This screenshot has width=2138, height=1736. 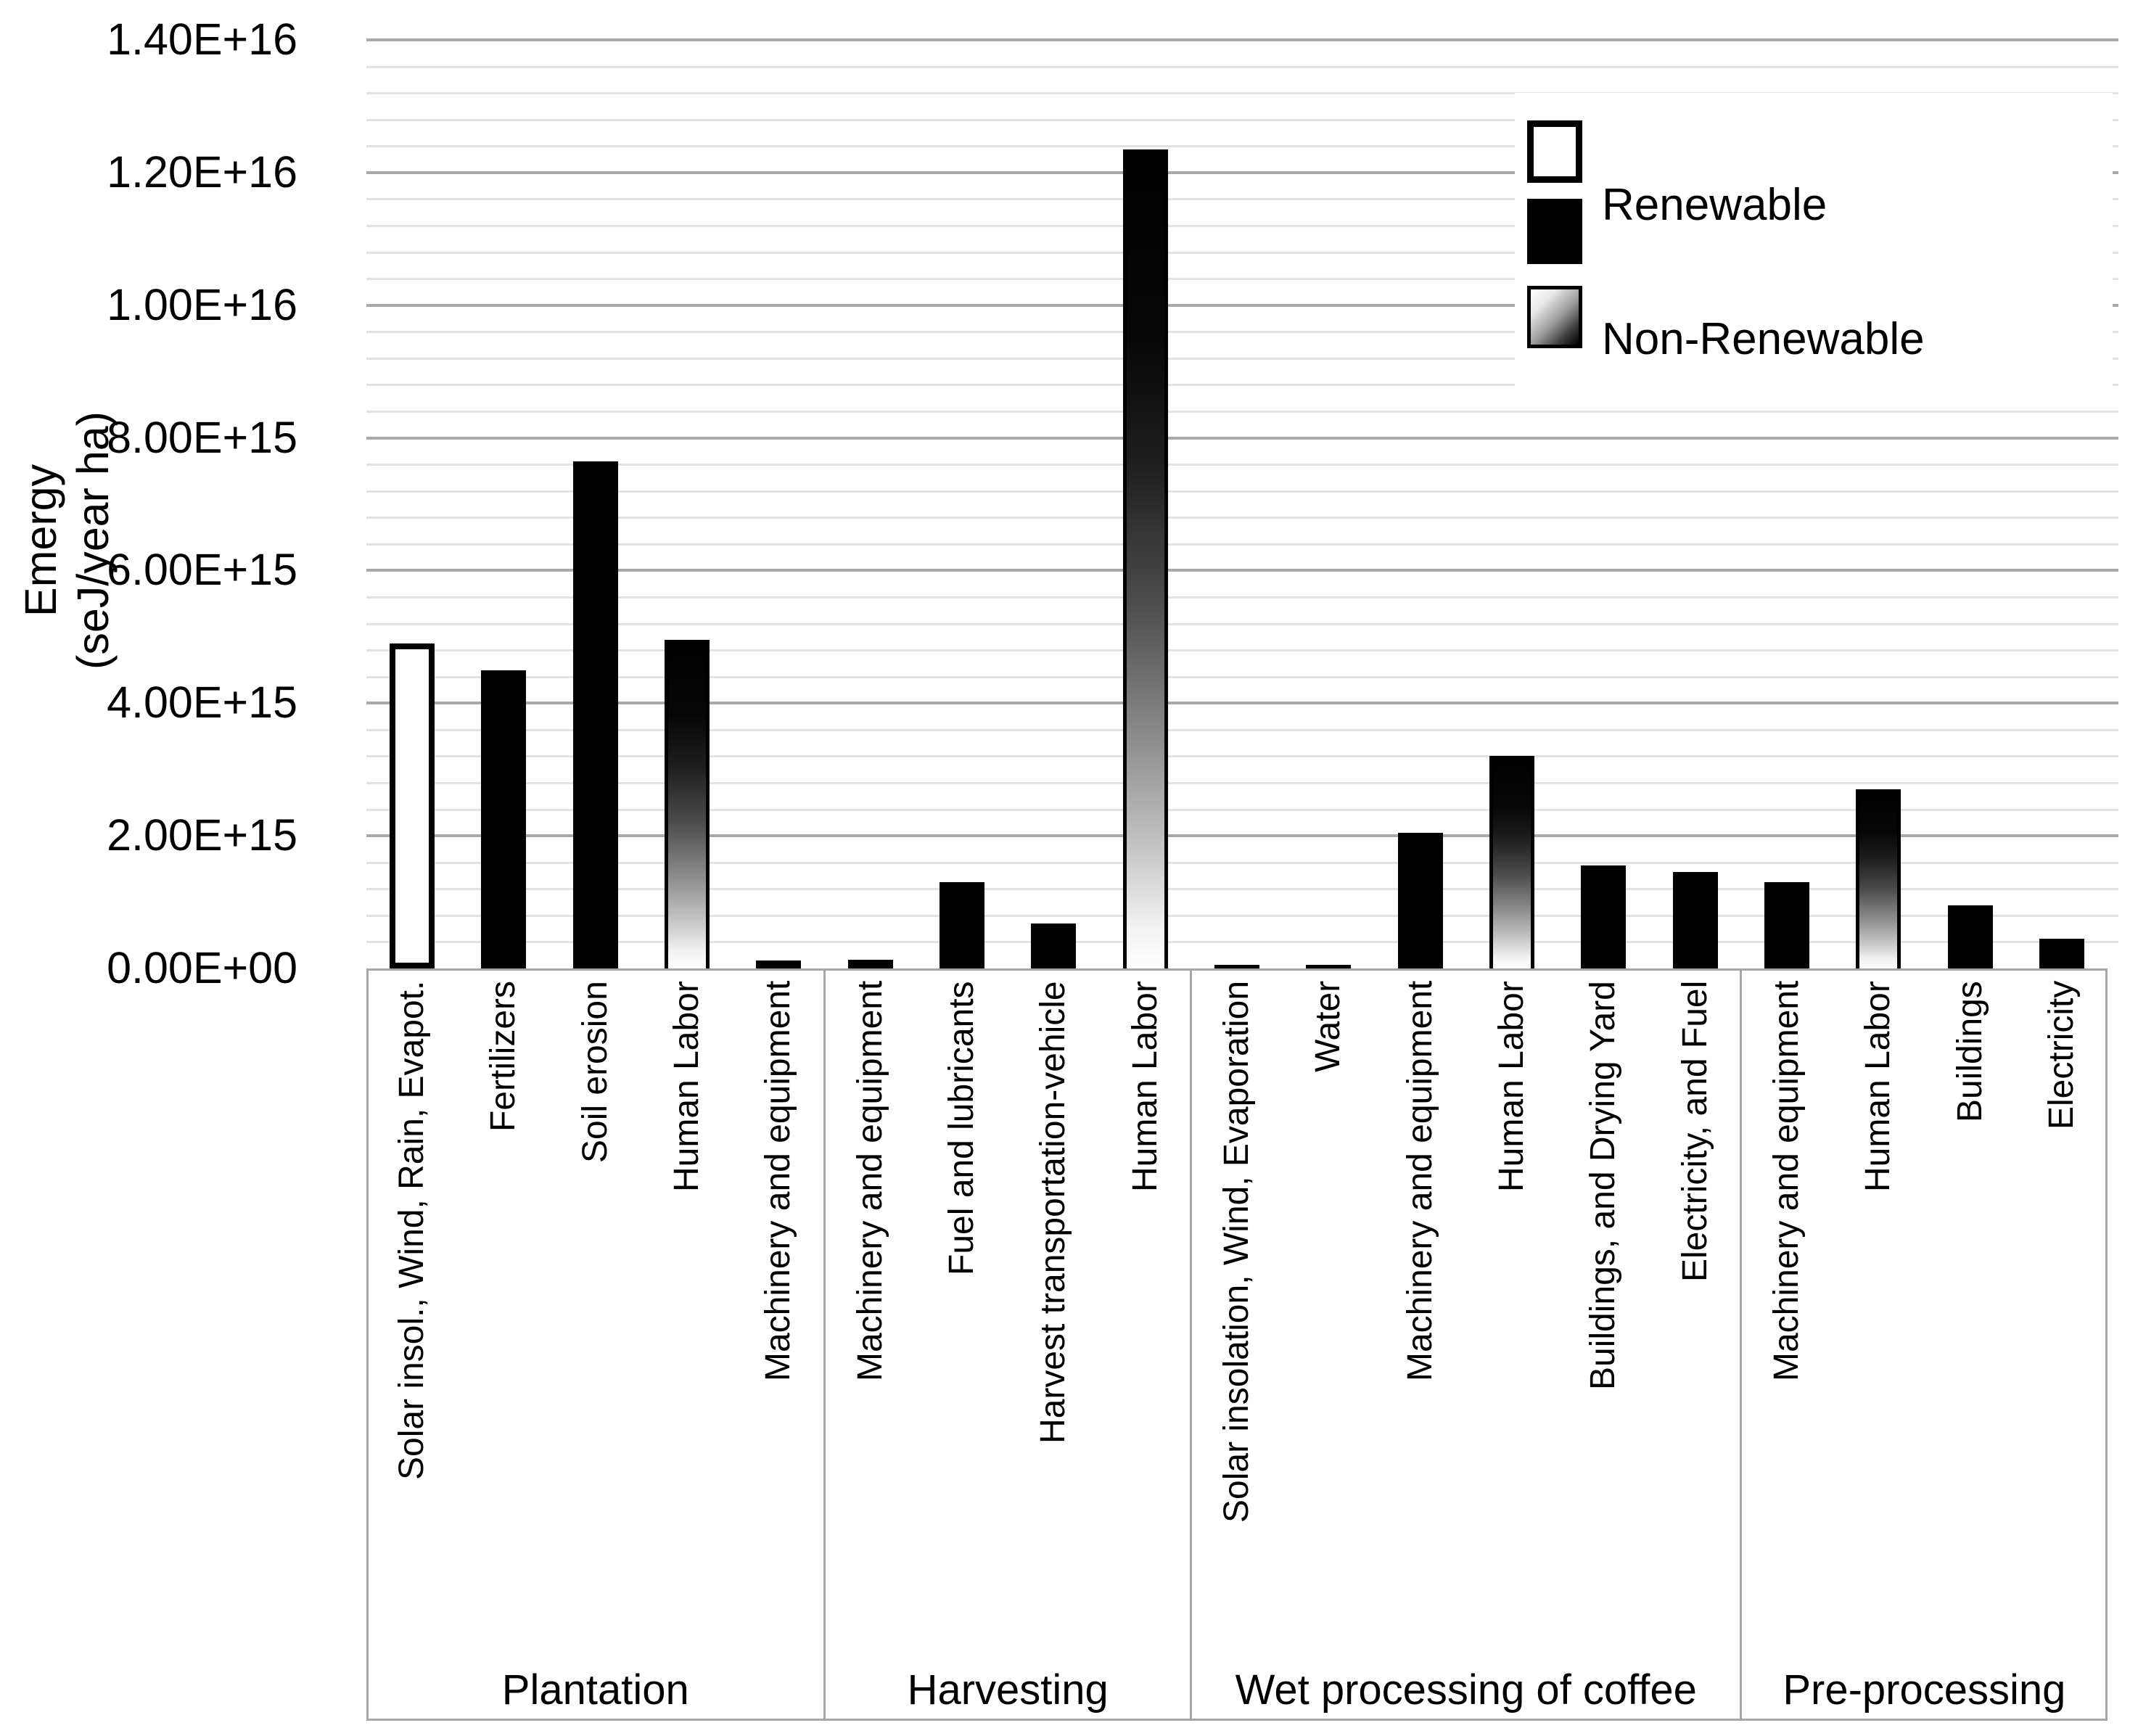 I want to click on bar-fertilizers, so click(x=504, y=819).